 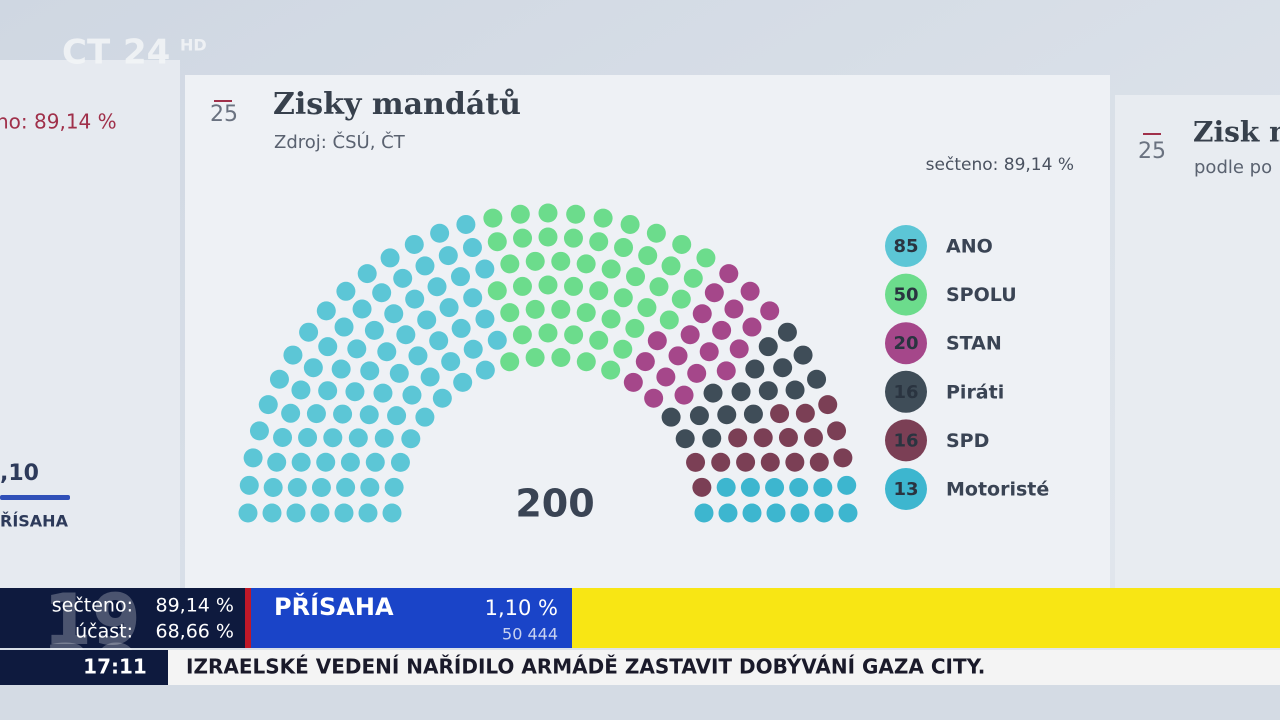 What do you see at coordinates (905, 343) in the screenshot?
I see `legend-value: 20` at bounding box center [905, 343].